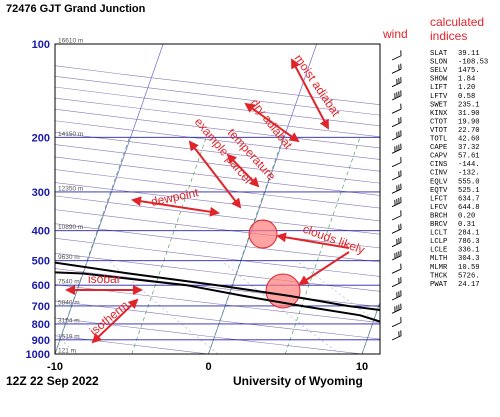  What do you see at coordinates (469, 251) in the screenshot?
I see `index-value: 336.1` at bounding box center [469, 251].